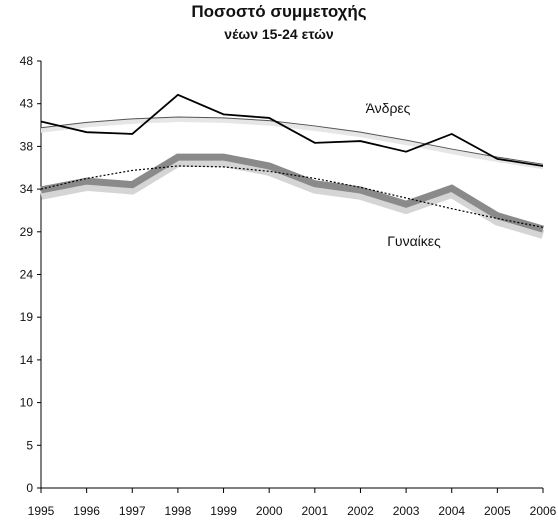 The height and width of the screenshot is (525, 558). I want to click on men-series-line, so click(292, 130).